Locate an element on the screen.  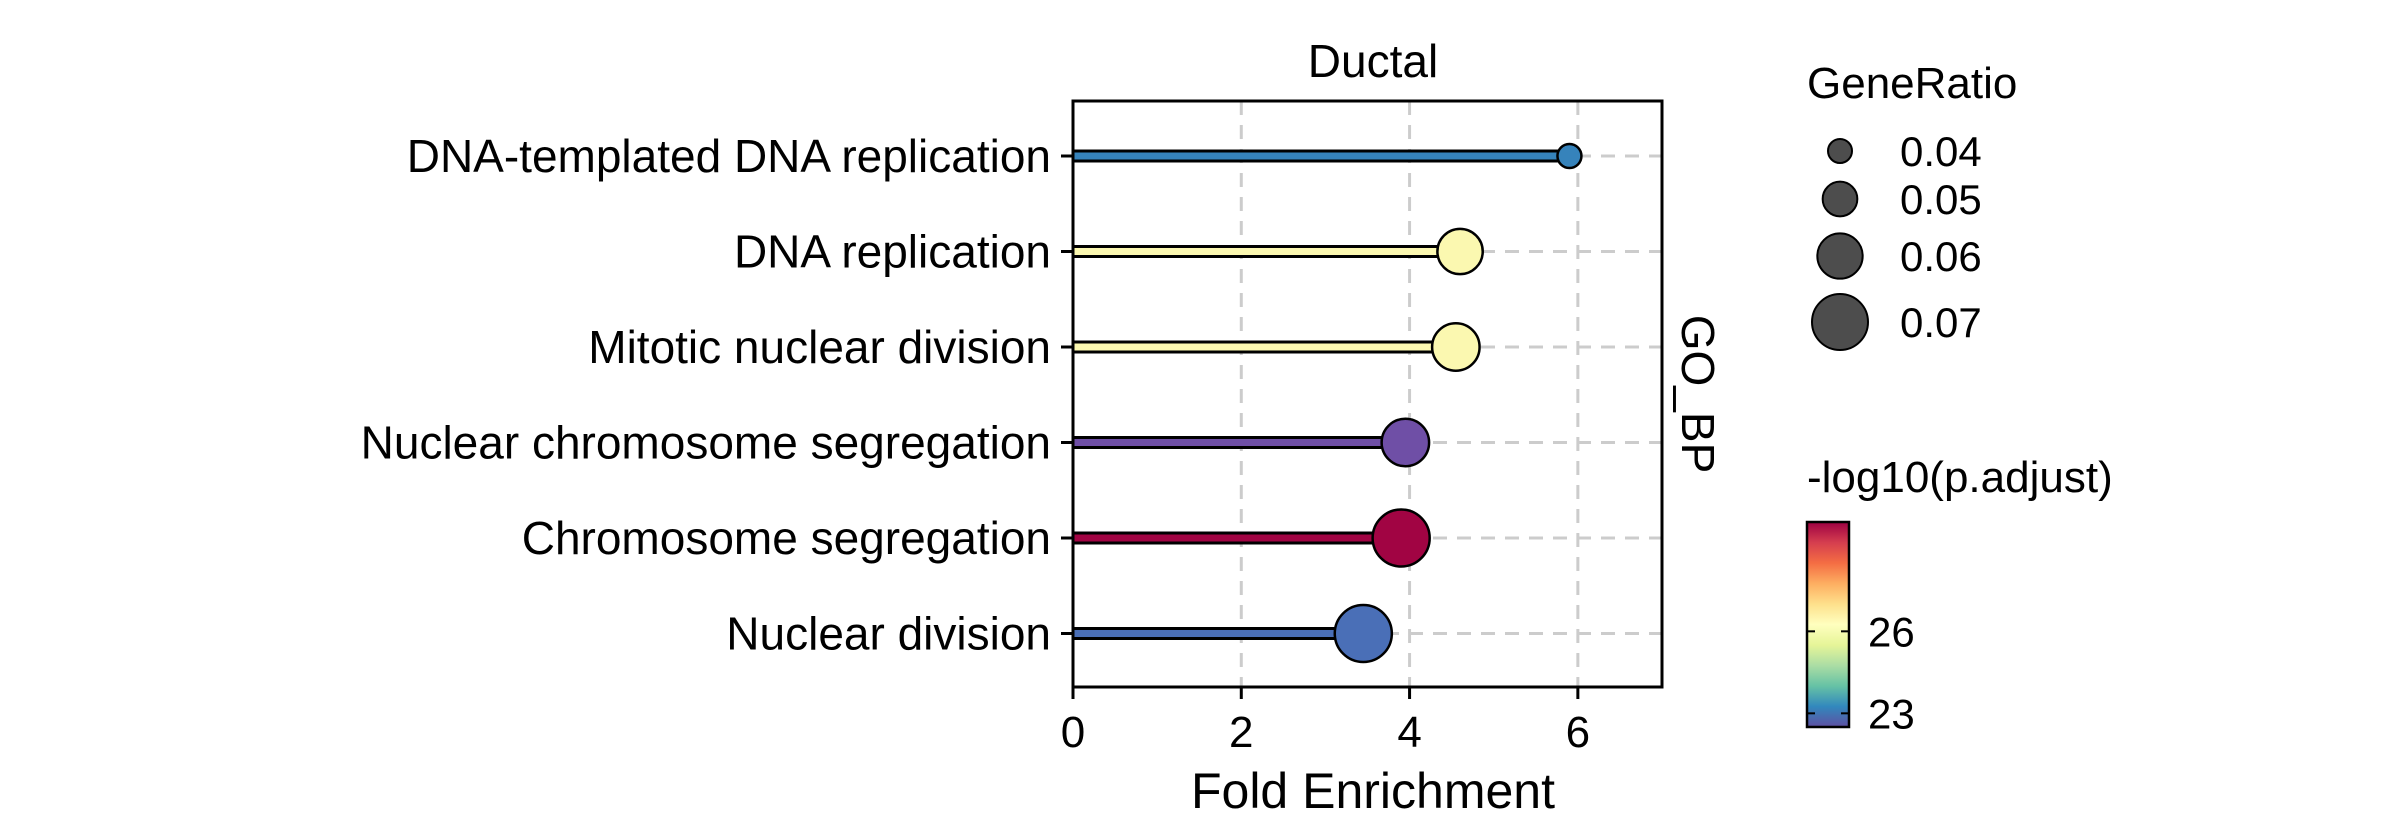
colorbar is located at coordinates (1828, 624).